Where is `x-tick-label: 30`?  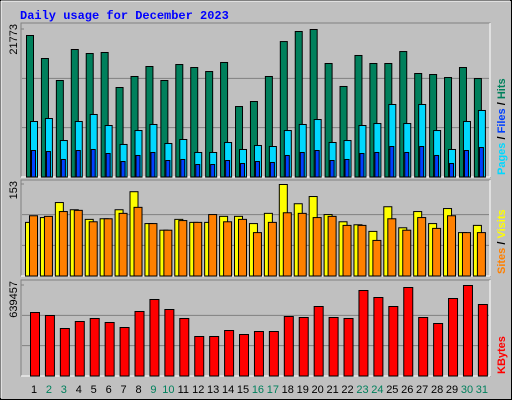 x-tick-label: 30 is located at coordinates (467, 390).